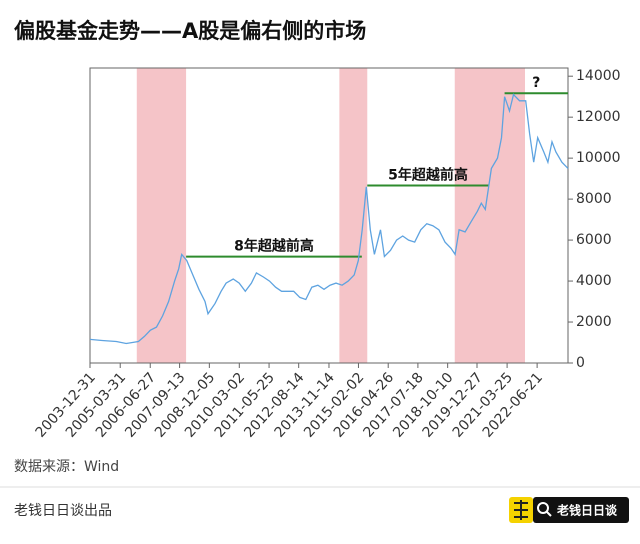  I want to click on y-tick-label: 6000, so click(594, 240).